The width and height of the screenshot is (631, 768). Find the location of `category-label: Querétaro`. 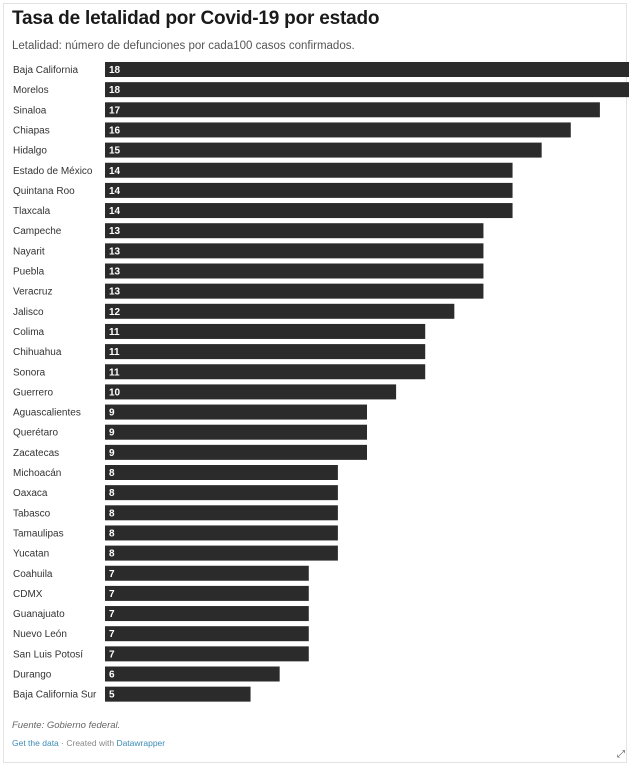

category-label: Querétaro is located at coordinates (35, 433).